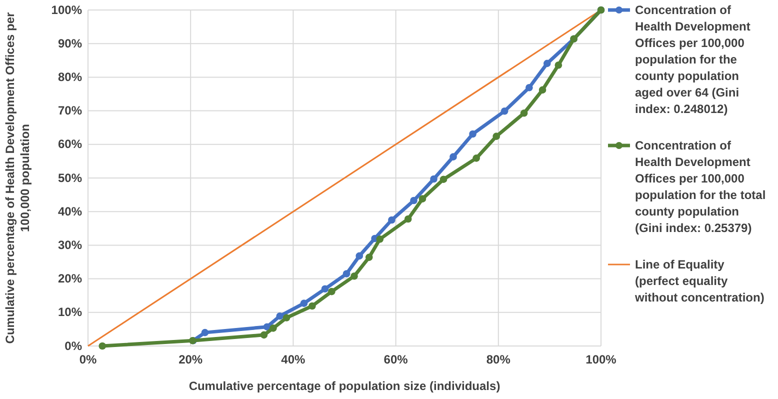 This screenshot has height=399, width=778. I want to click on legend-label: Line of Equality (perfect equality without concentration), so click(699, 281).